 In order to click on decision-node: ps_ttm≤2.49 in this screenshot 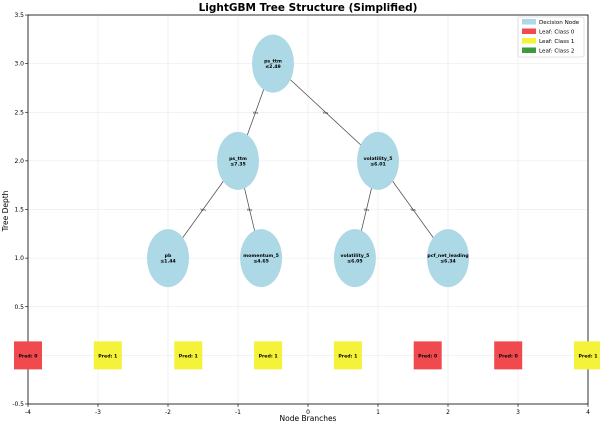, I will do `click(273, 63)`.